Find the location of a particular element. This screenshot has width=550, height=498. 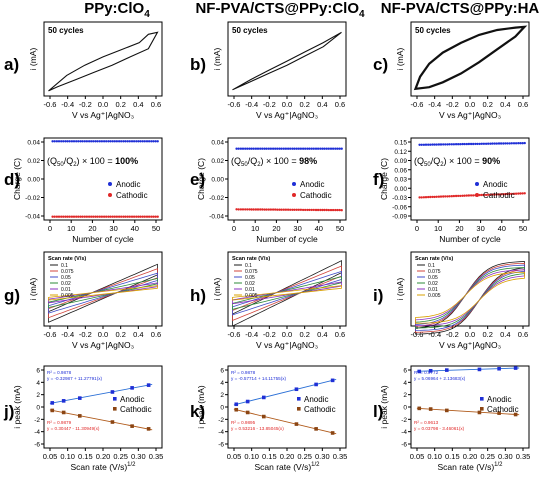

x-tick-label: 10 is located at coordinates (438, 228).